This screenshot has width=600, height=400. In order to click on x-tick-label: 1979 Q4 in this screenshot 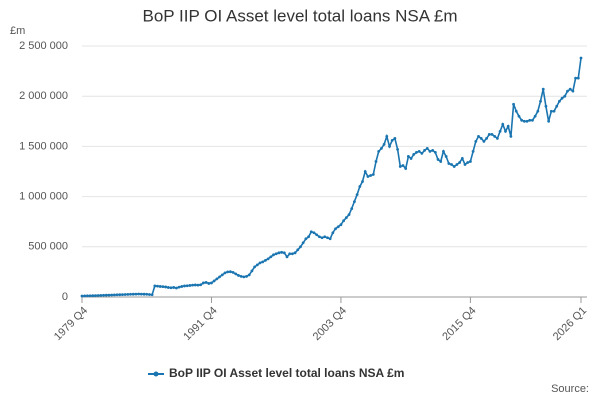, I will do `click(71, 324)`.